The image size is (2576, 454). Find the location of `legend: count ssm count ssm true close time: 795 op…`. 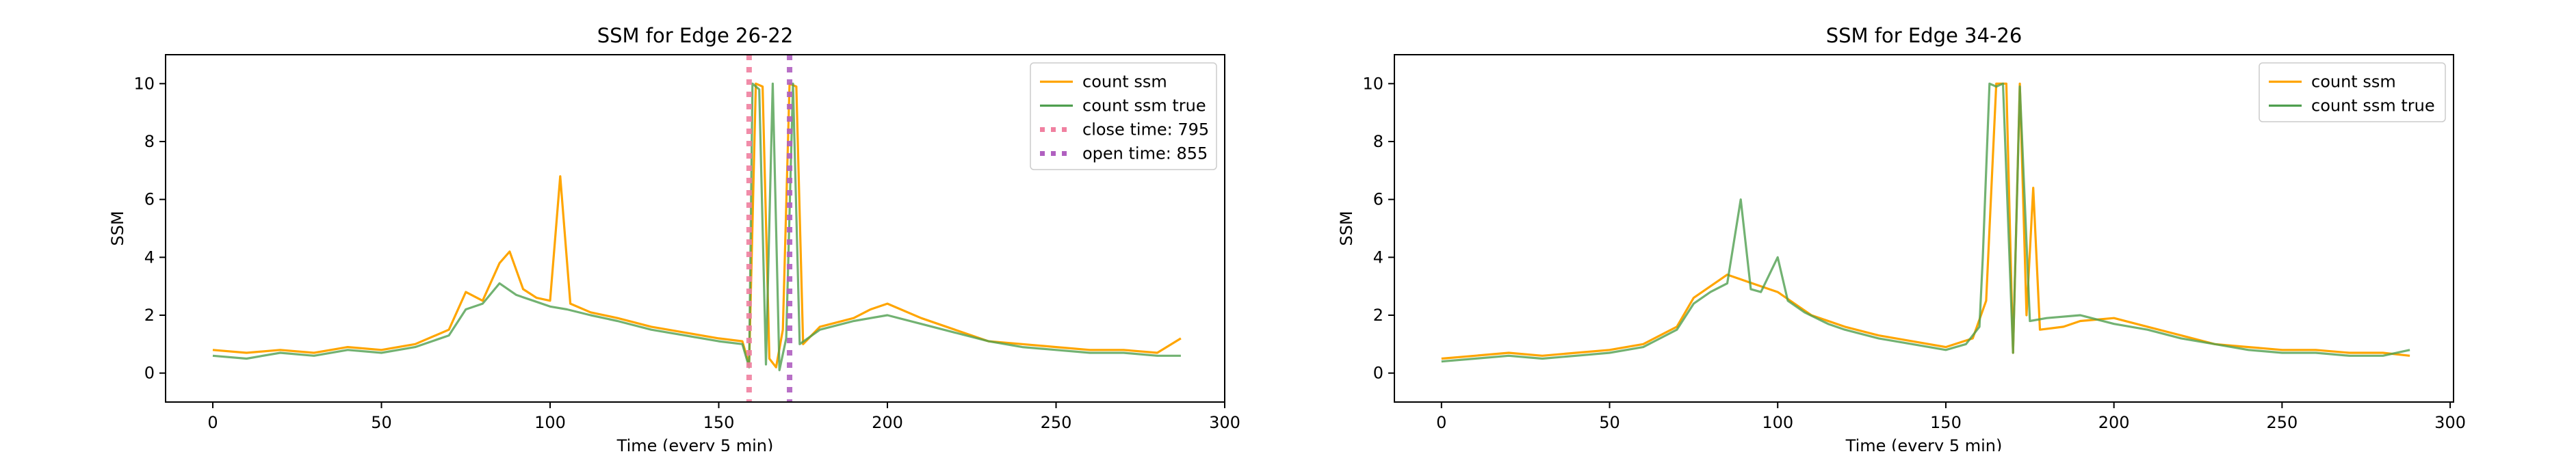

legend: count ssm count ssm true close time: 795 op… is located at coordinates (1123, 116).